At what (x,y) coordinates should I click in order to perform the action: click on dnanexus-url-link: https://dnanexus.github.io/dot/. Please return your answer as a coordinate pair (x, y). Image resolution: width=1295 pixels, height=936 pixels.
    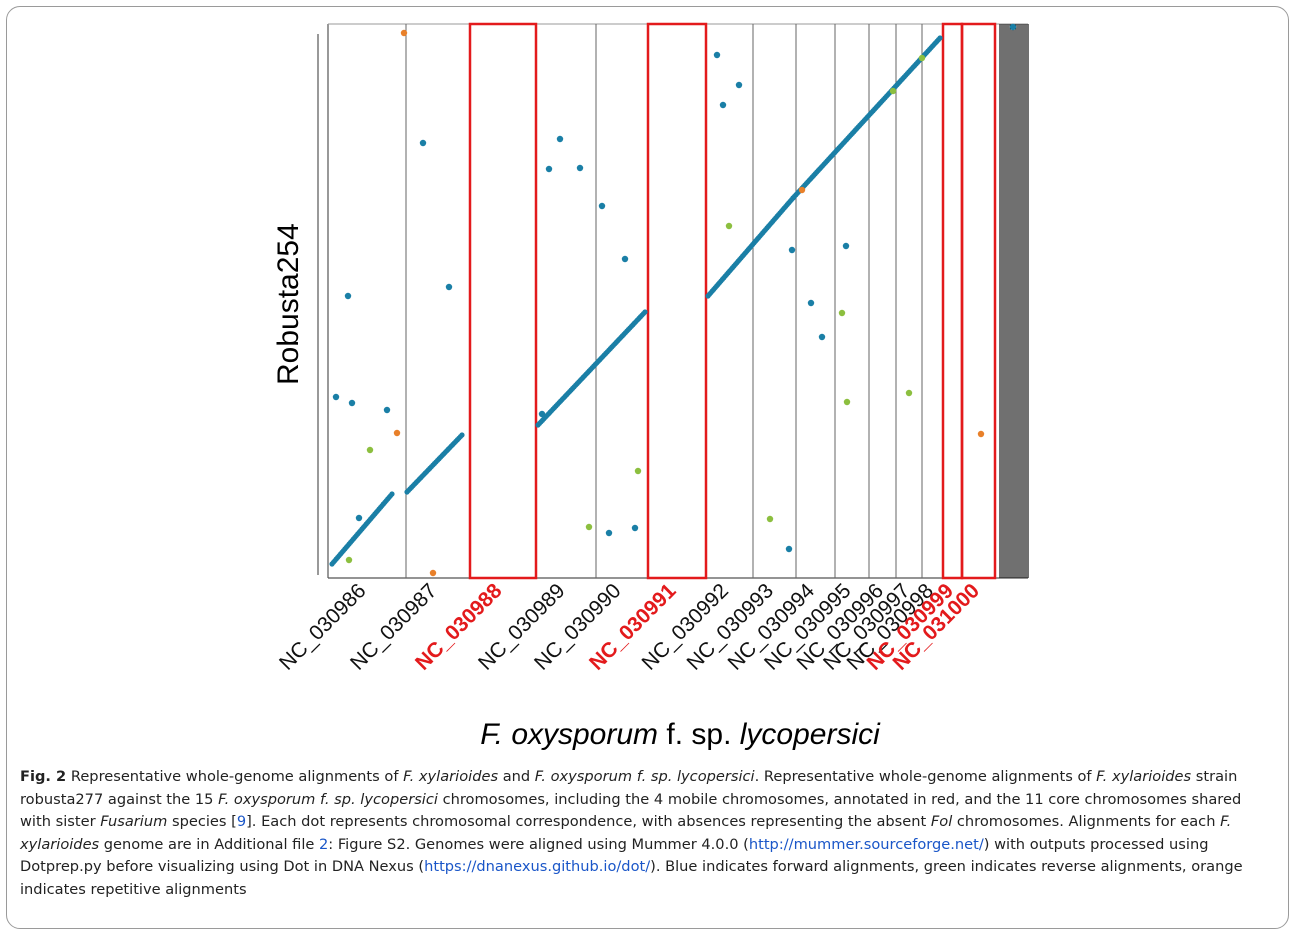
    Looking at the image, I should click on (537, 866).